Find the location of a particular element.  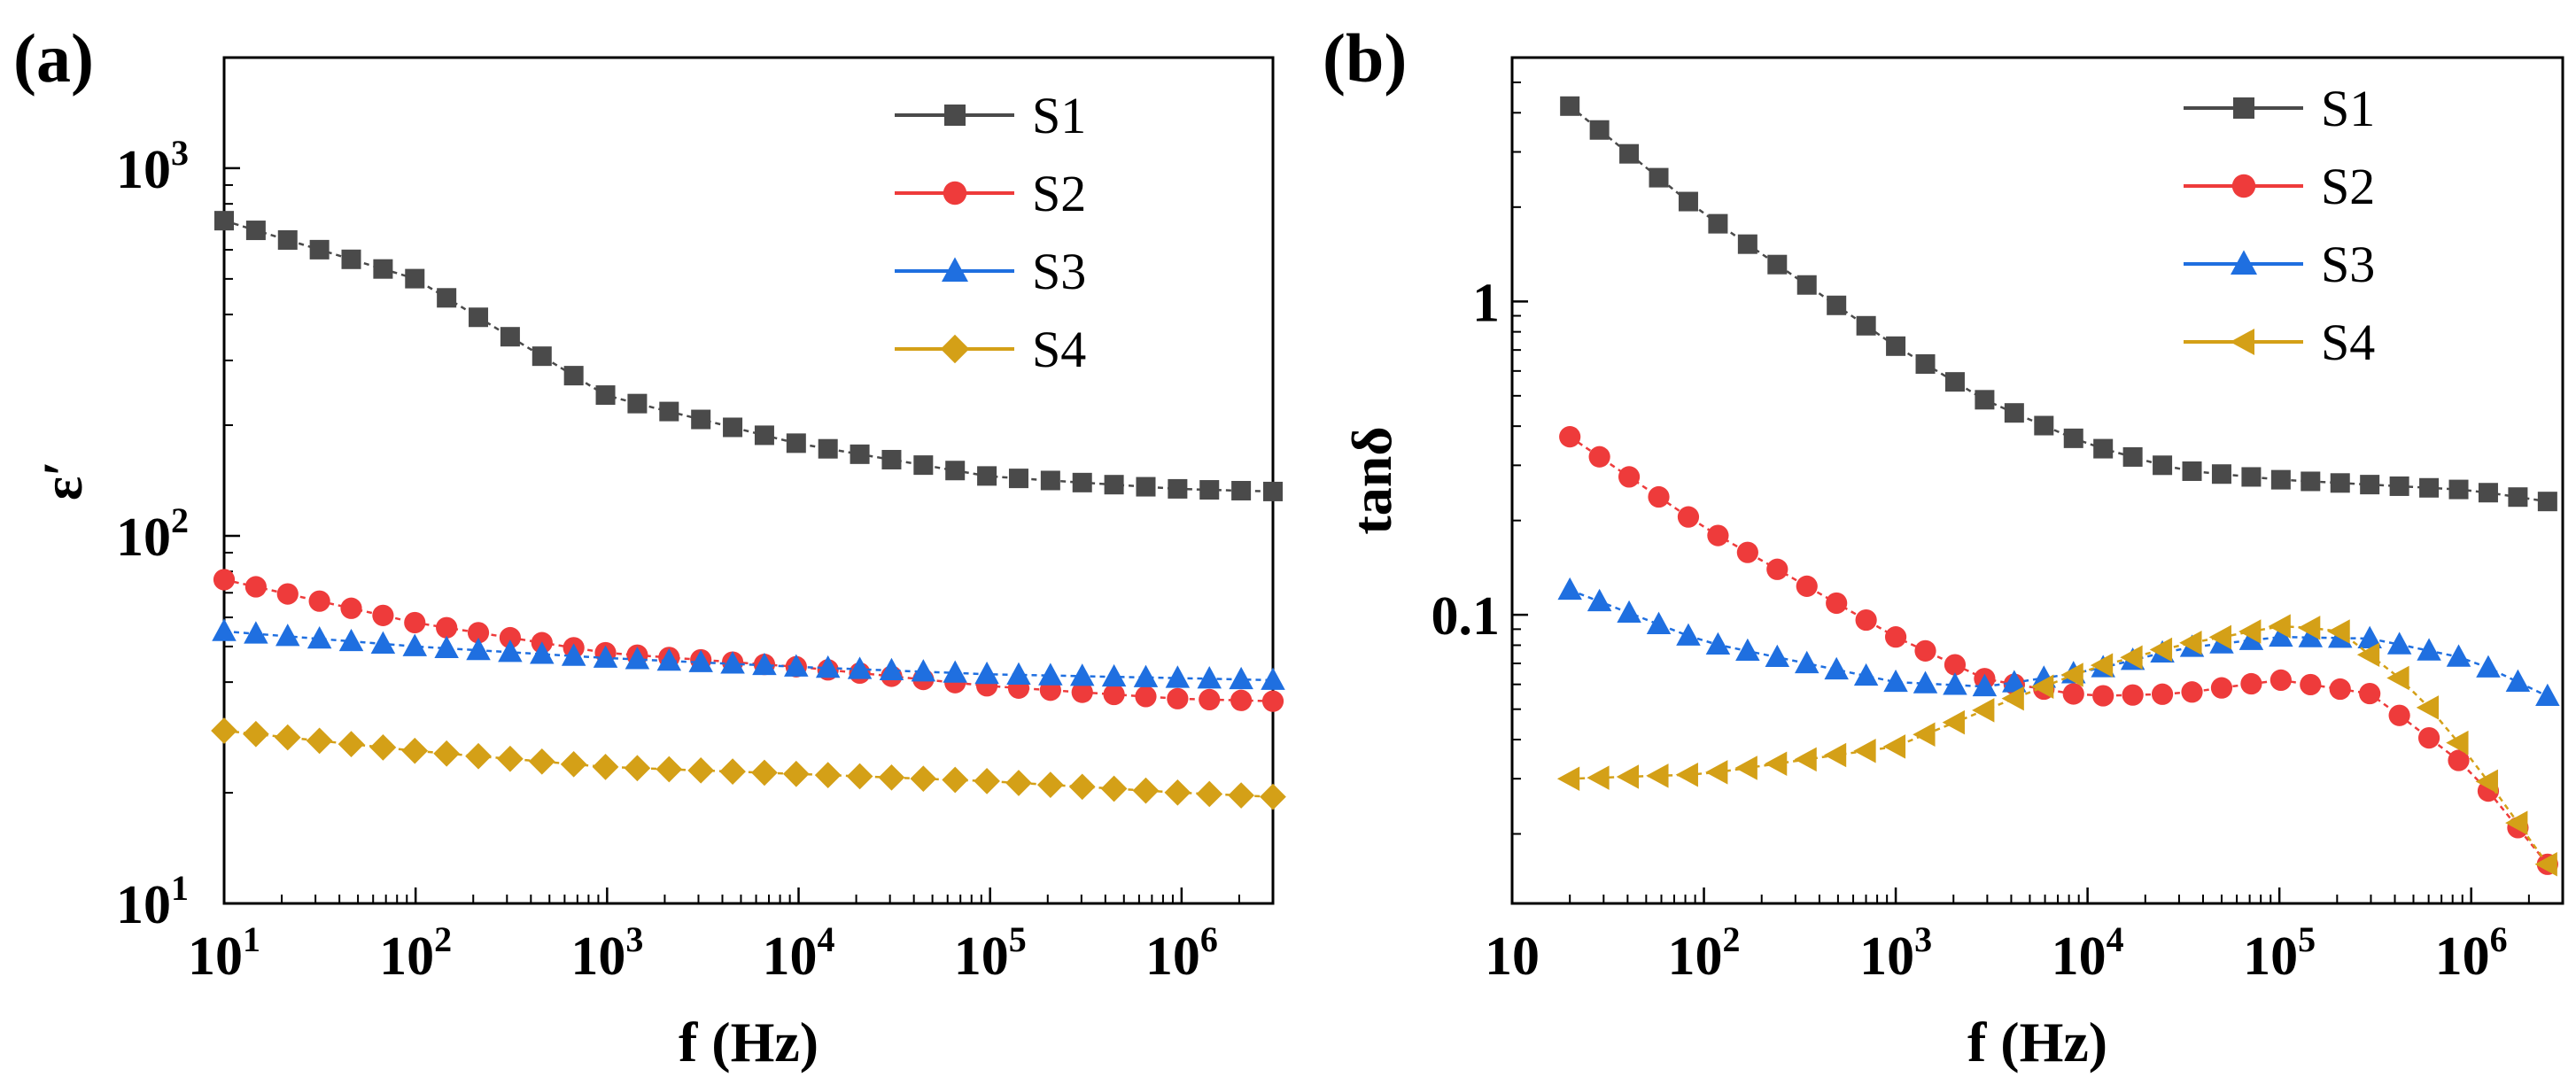

legend-item-S2: S2 is located at coordinates (2279, 187).